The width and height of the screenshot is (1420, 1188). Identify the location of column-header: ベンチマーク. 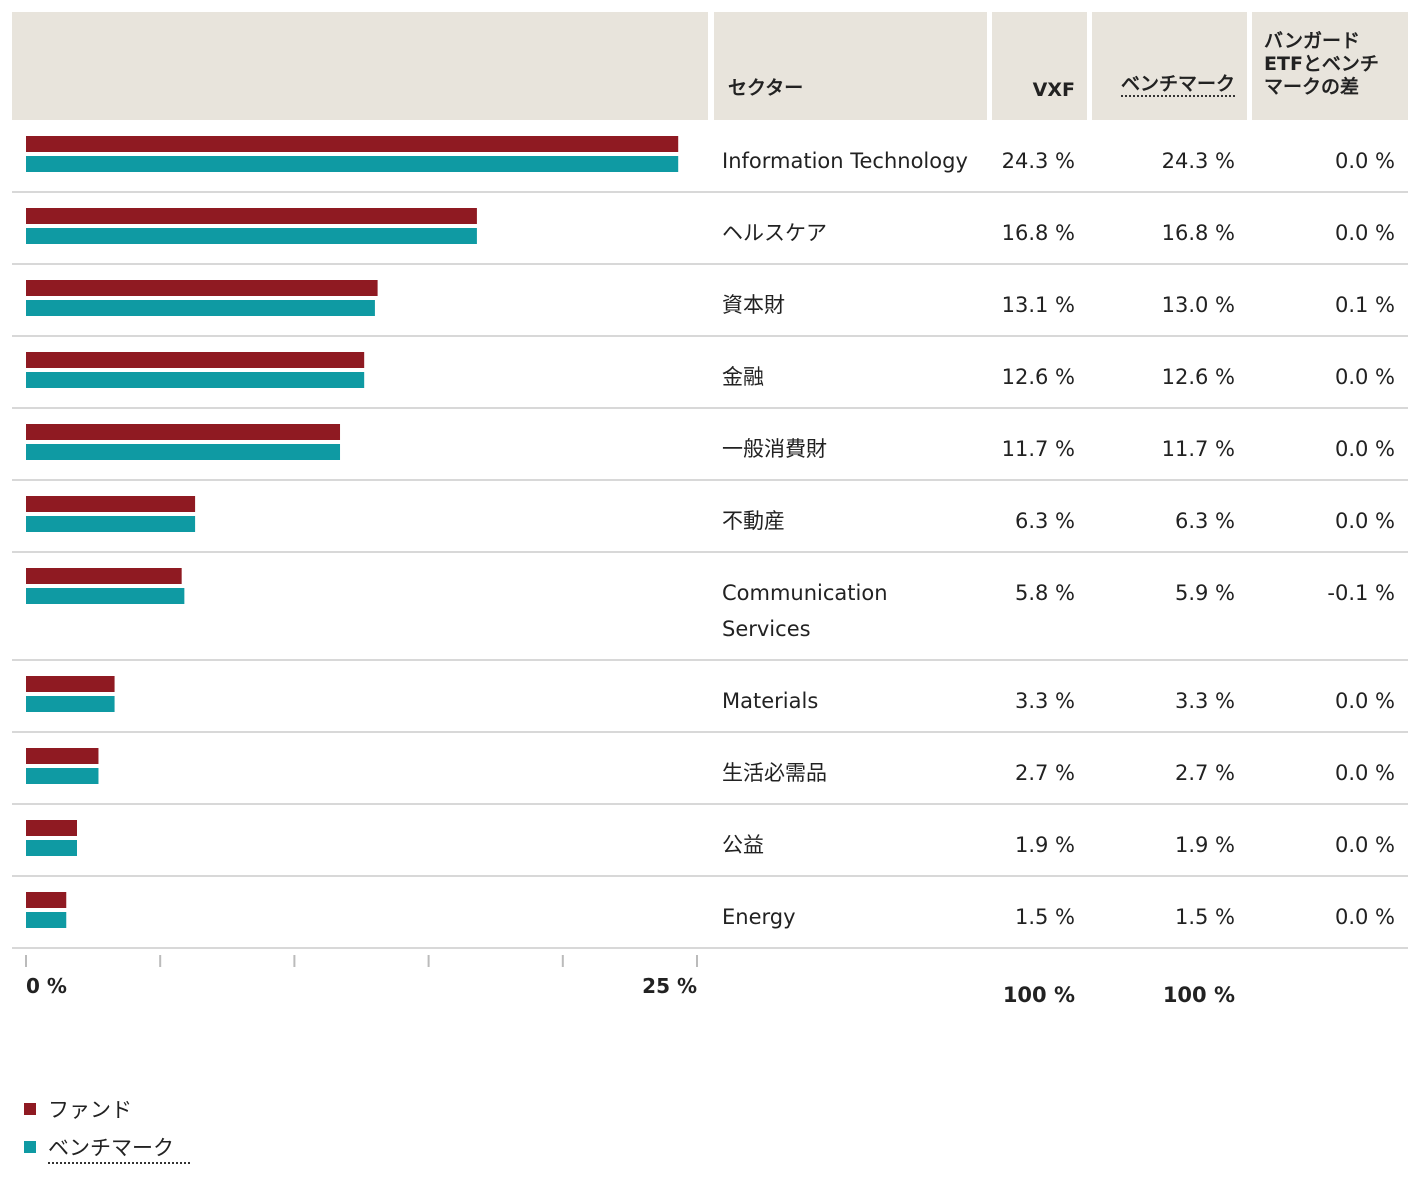
(1163, 85).